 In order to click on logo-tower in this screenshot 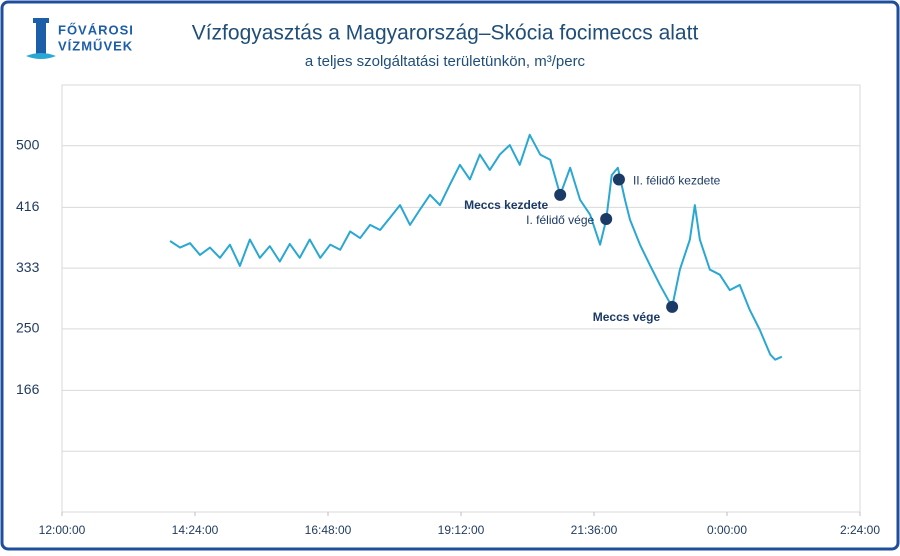, I will do `click(41, 38)`.